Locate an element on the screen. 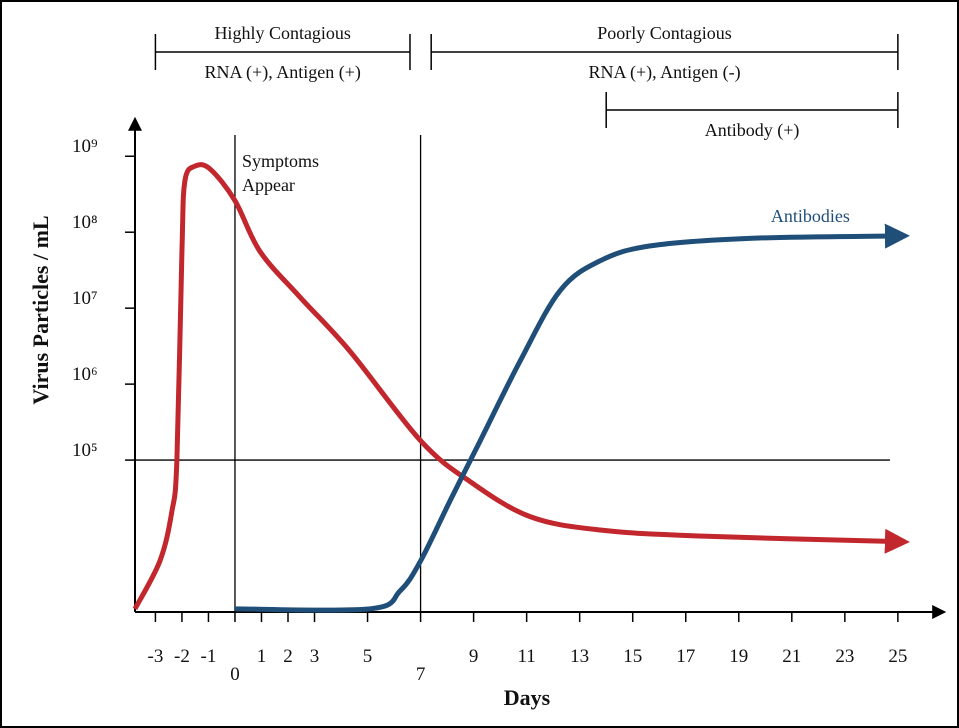 The width and height of the screenshot is (959, 728). x-tick-label: 23 is located at coordinates (844, 656).